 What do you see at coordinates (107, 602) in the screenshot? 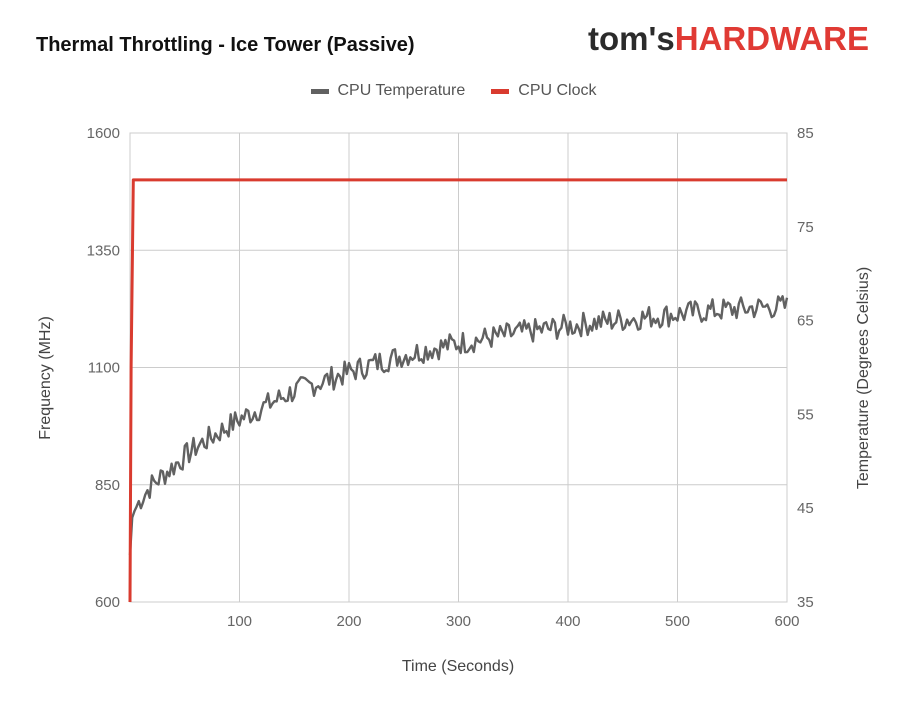
I see `y-left-tick-label: 600` at bounding box center [107, 602].